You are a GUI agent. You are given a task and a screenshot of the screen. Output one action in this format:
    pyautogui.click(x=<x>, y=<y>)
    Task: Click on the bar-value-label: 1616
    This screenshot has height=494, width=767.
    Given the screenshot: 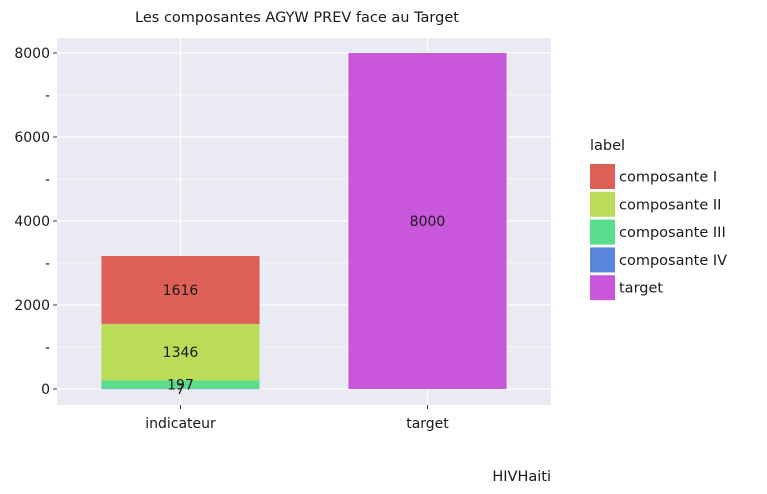 What is the action you would take?
    pyautogui.click(x=181, y=291)
    